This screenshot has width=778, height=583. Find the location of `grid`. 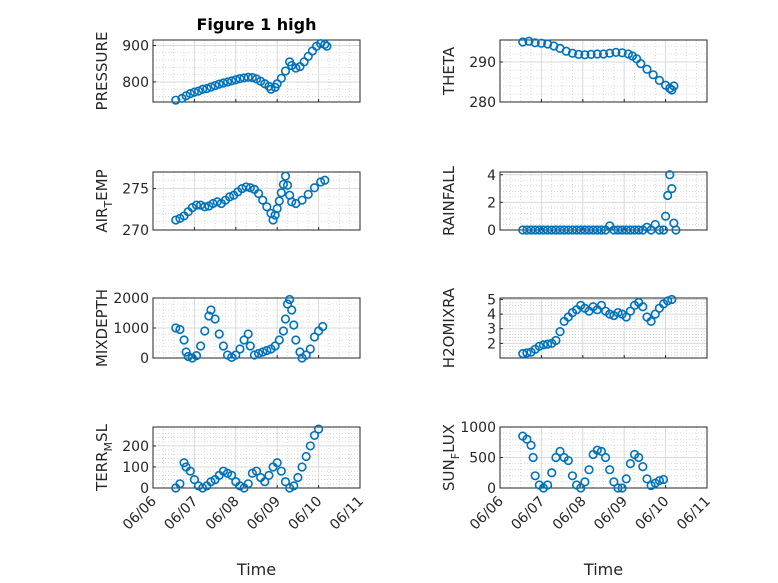

grid is located at coordinates (603, 457).